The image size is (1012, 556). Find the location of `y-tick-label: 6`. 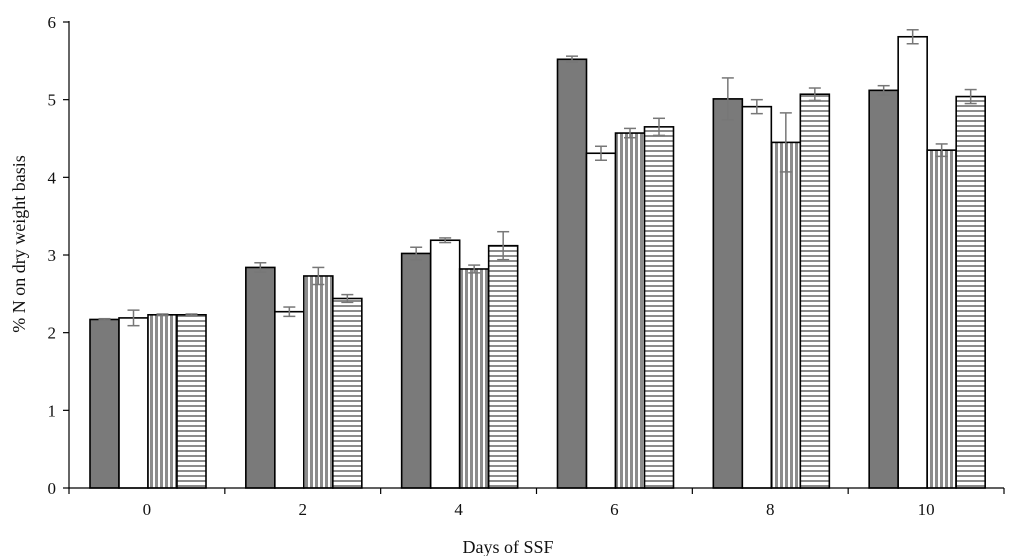

y-tick-label: 6 is located at coordinates (52, 22).